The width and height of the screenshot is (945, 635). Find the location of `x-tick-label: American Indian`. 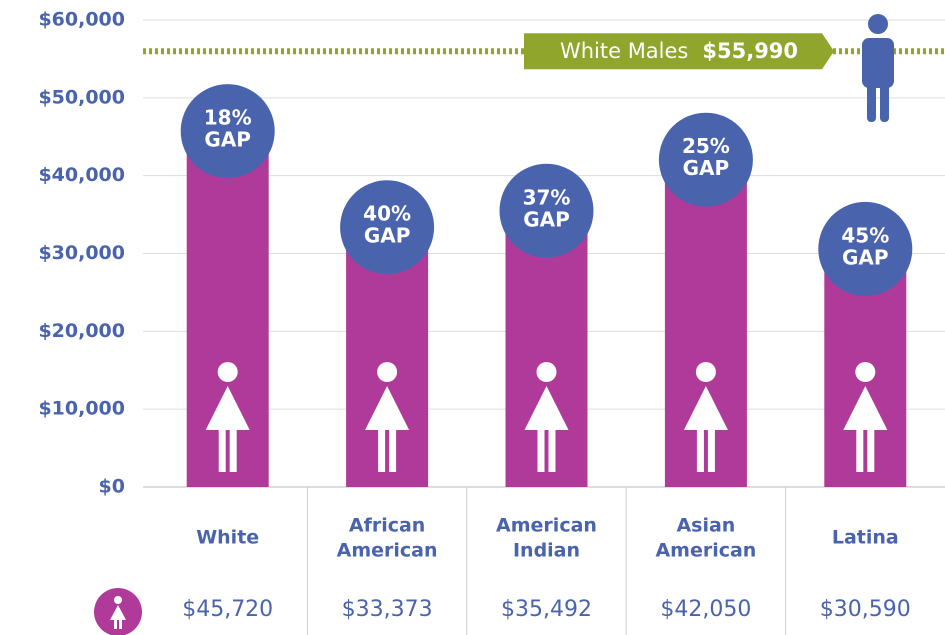

x-tick-label: American Indian is located at coordinates (546, 537).